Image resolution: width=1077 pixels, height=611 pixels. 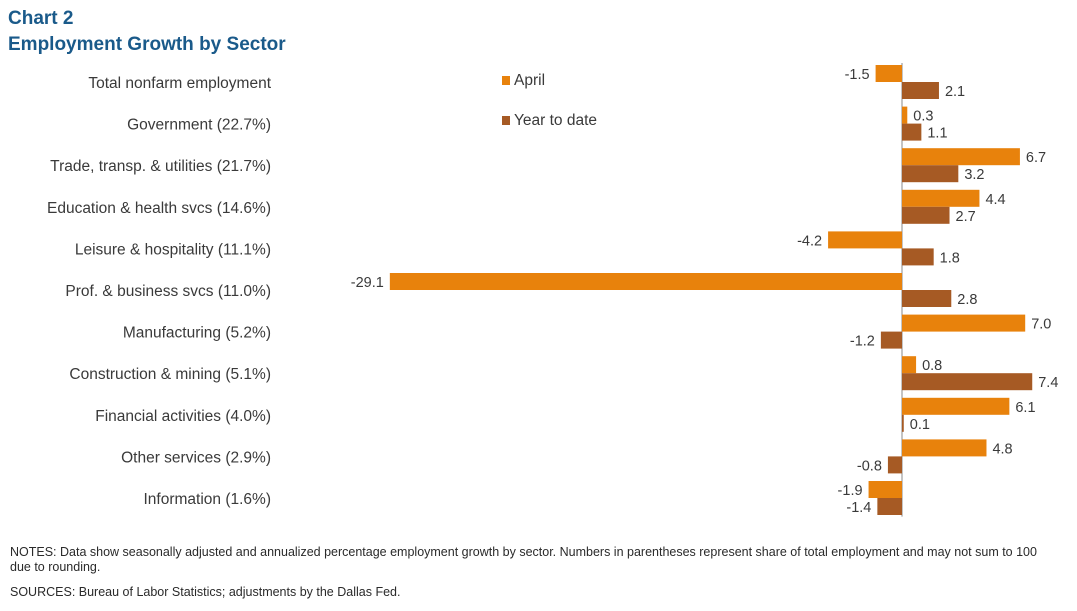 I want to click on category-label: Total nonfarm employment, so click(x=179, y=83).